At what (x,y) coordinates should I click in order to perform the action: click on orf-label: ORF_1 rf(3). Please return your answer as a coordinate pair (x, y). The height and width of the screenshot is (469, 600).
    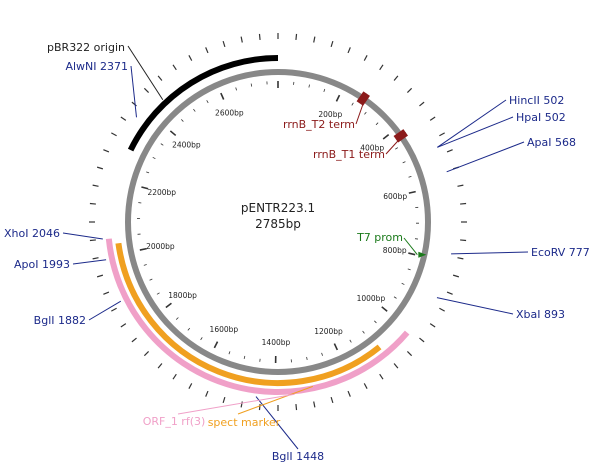
    Looking at the image, I should click on (174, 421).